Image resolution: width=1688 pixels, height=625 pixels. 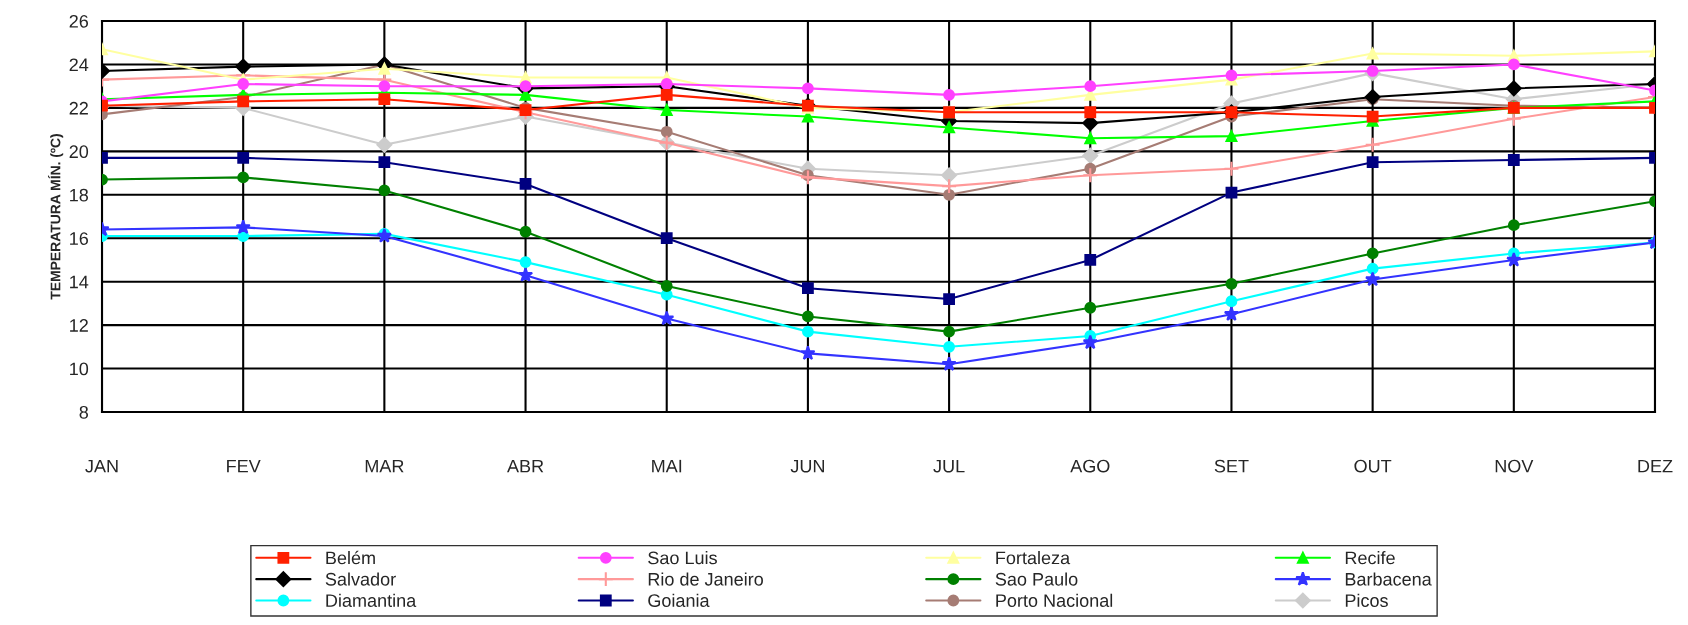 I want to click on y-axis-title: TEMPERATURA MÍN. (ºC), so click(x=55, y=217).